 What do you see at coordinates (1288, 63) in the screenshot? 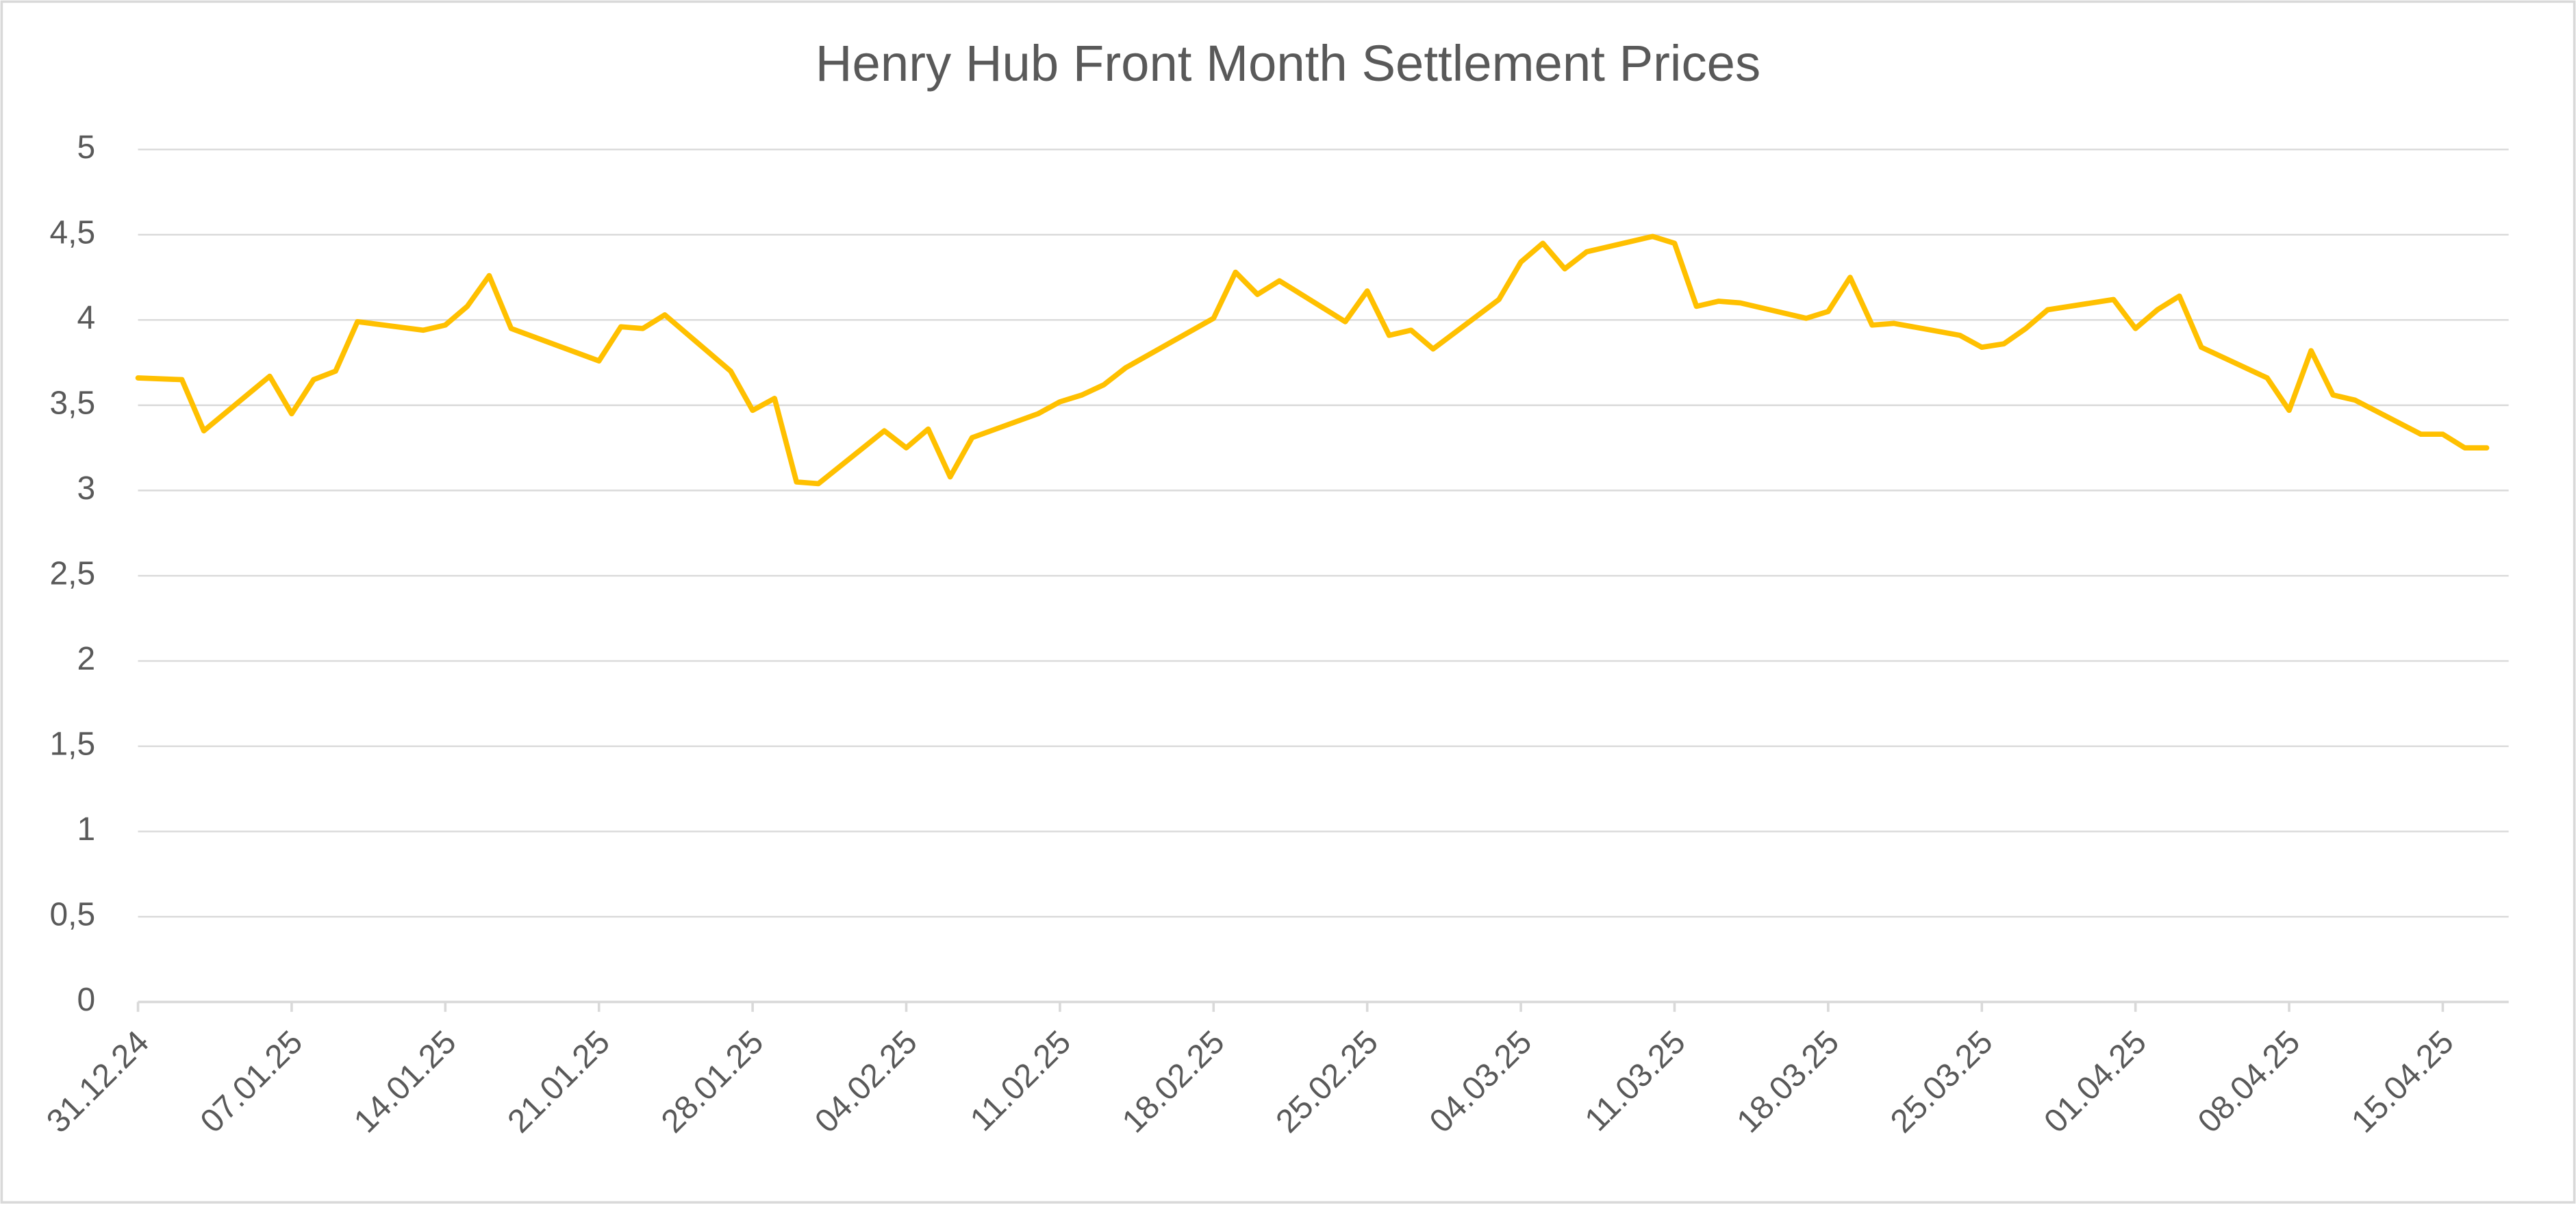
I see `chart-title: Henry Hub Front Month Settlement Prices` at bounding box center [1288, 63].